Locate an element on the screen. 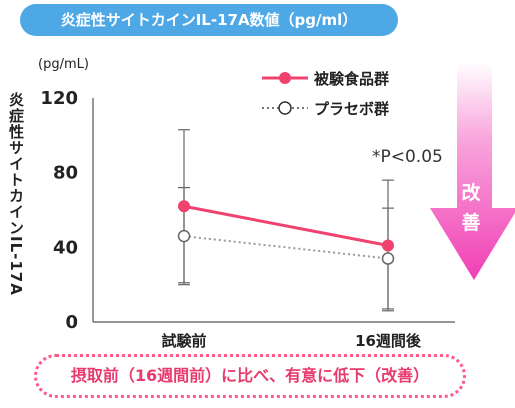  significance-annotation: *P<0.05 is located at coordinates (407, 157).